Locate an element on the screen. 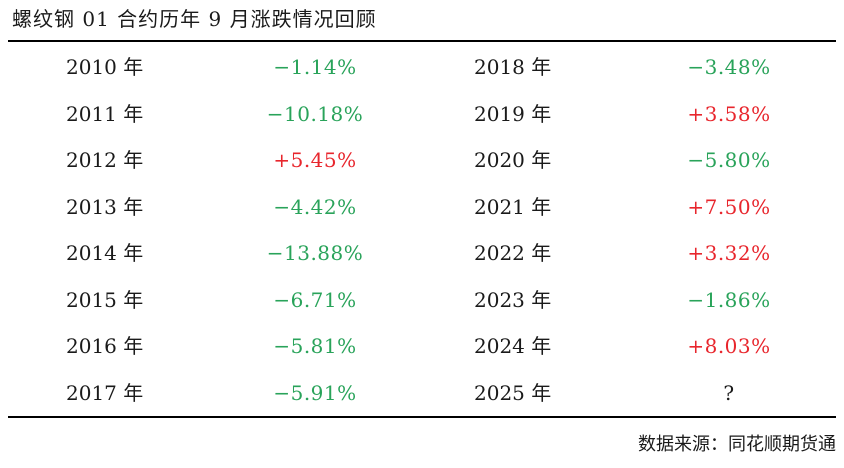  year-cell: 2018 年 is located at coordinates (513, 67).